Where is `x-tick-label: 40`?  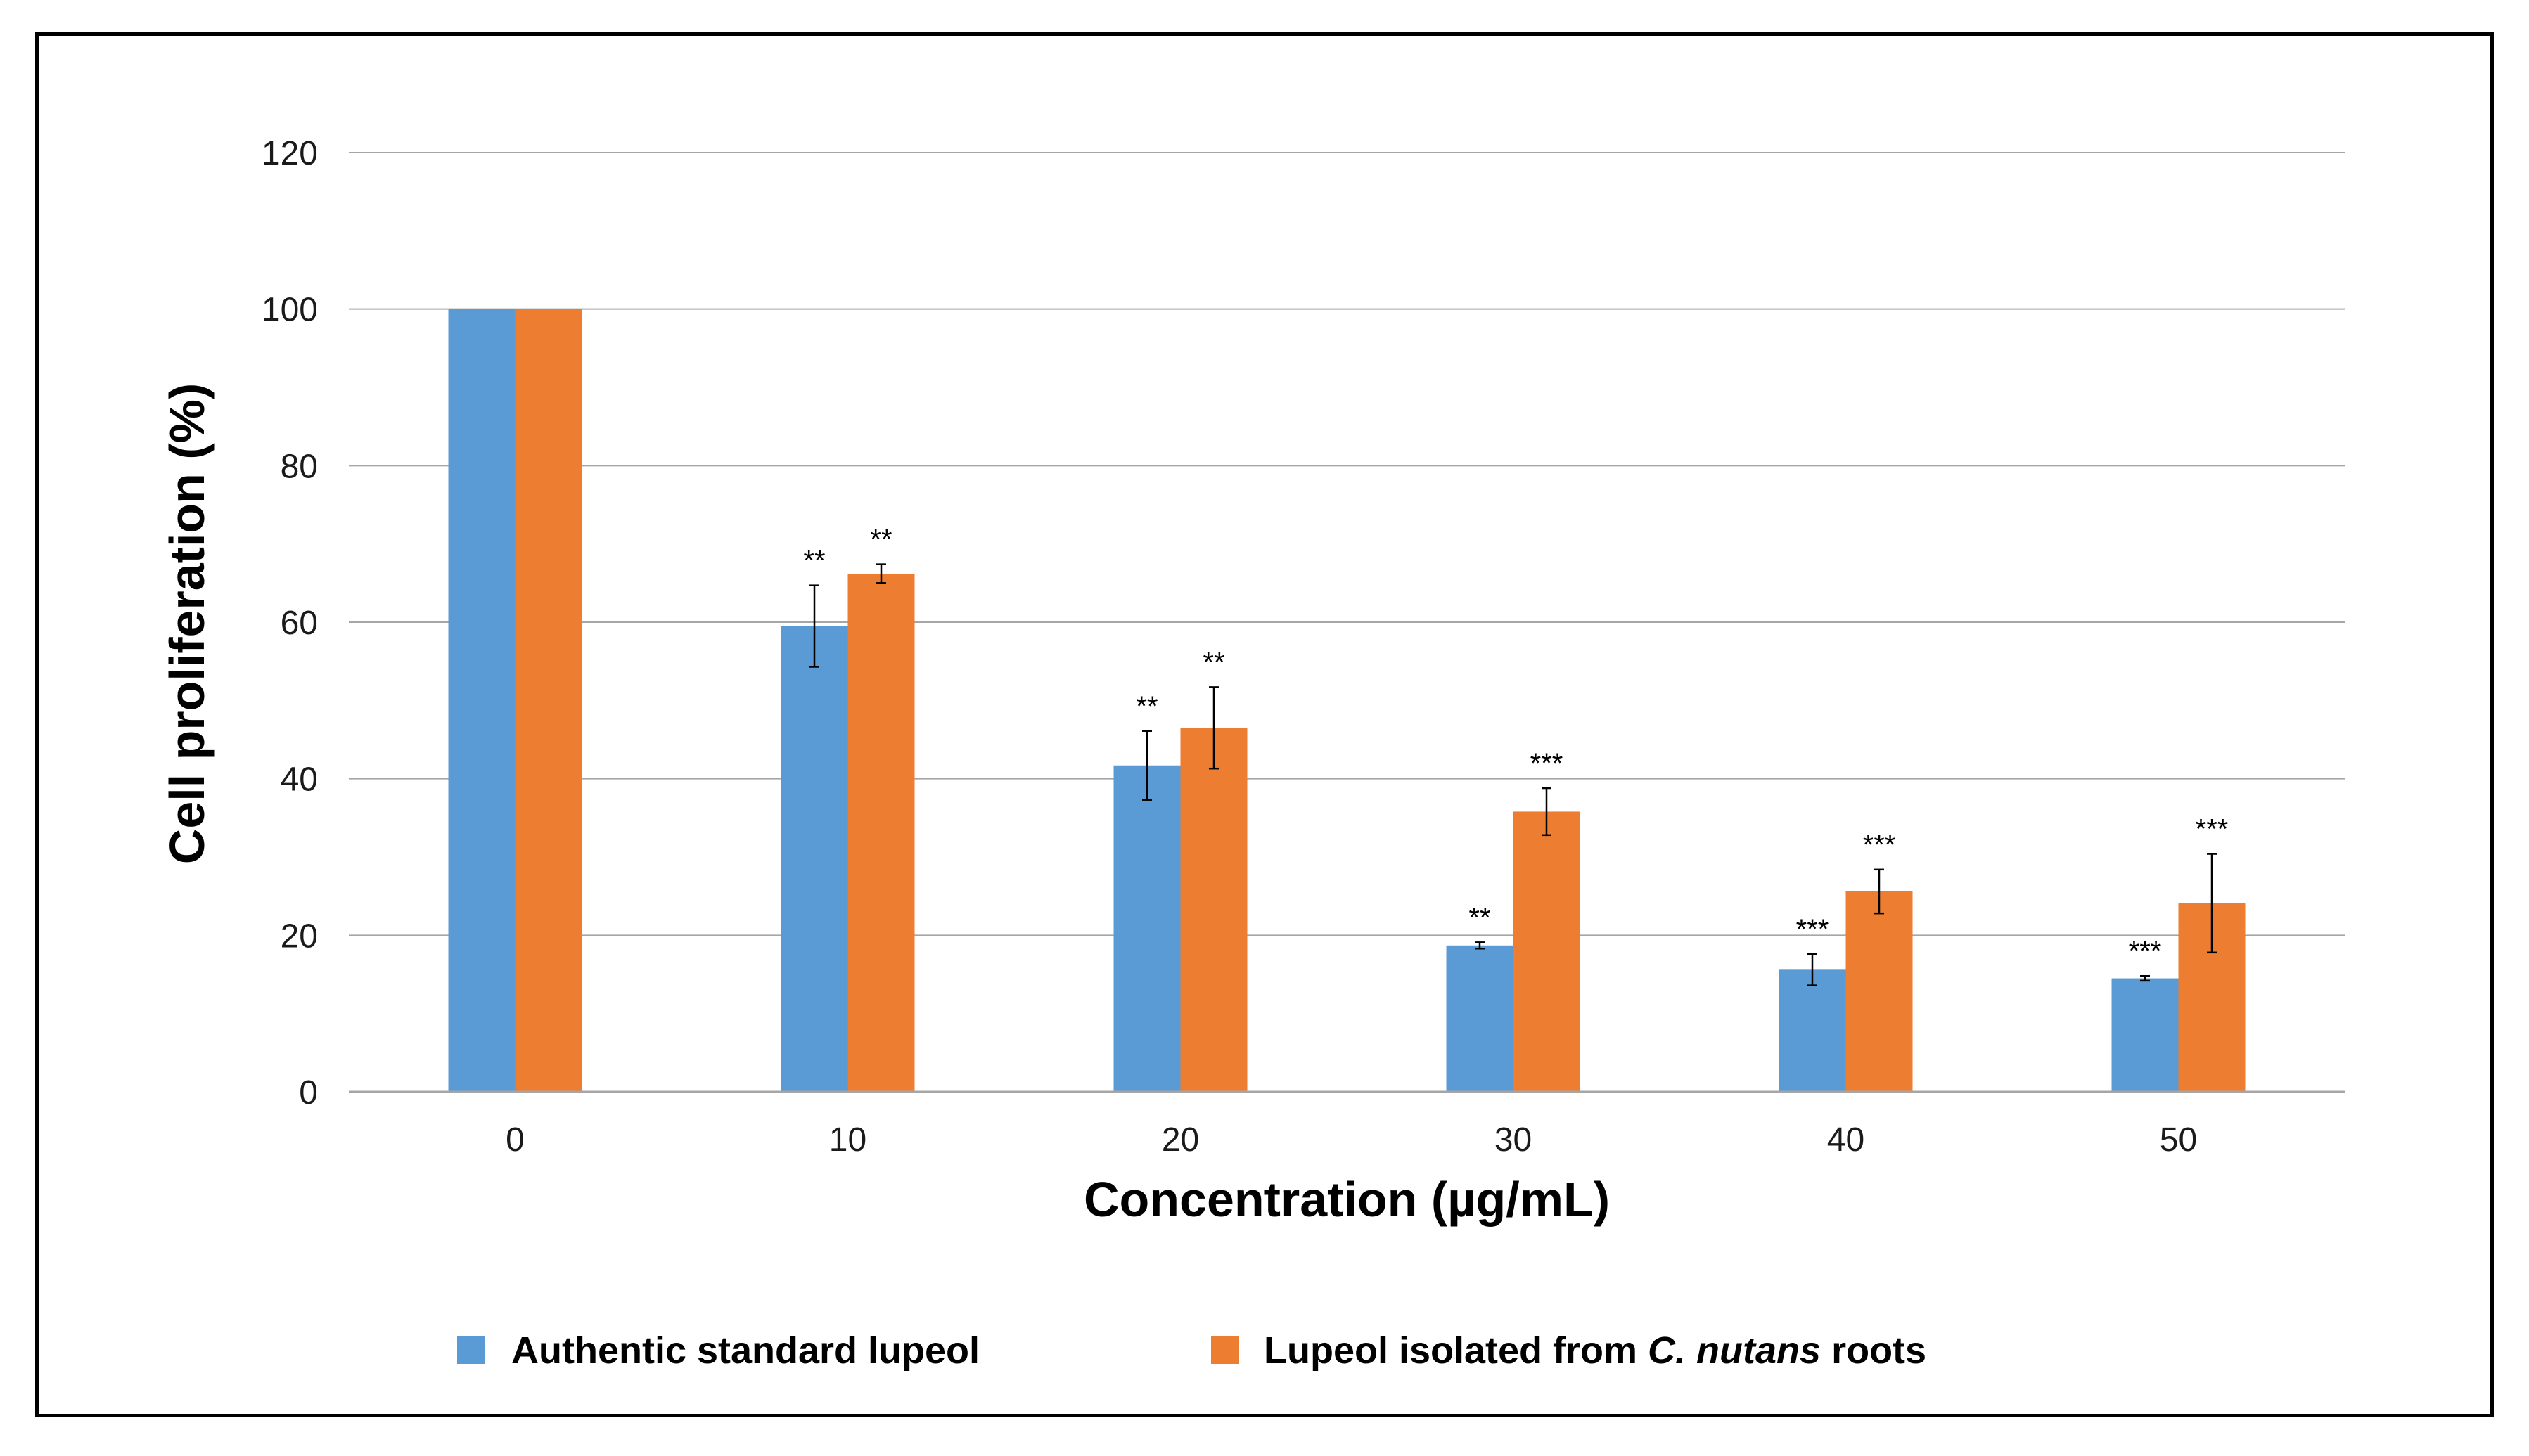
x-tick-label: 40 is located at coordinates (1845, 1140).